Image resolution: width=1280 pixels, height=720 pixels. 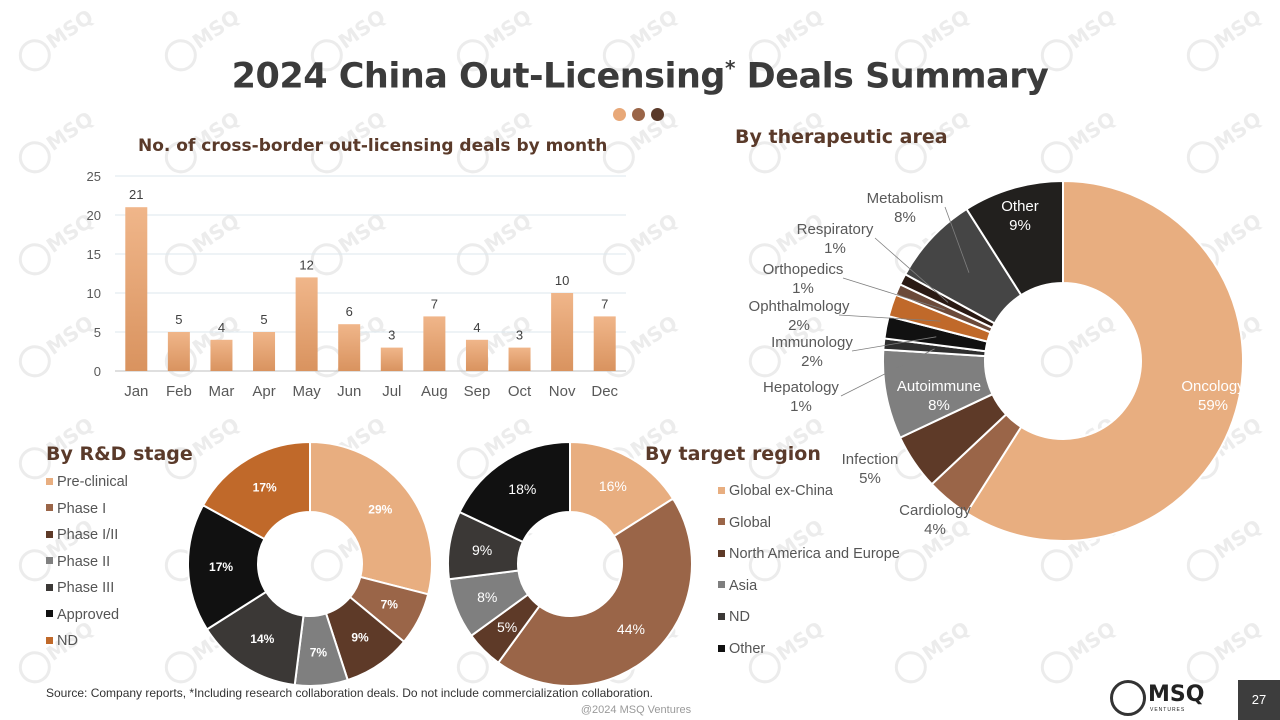 I want to click on legend-item: Approved, so click(x=82, y=615).